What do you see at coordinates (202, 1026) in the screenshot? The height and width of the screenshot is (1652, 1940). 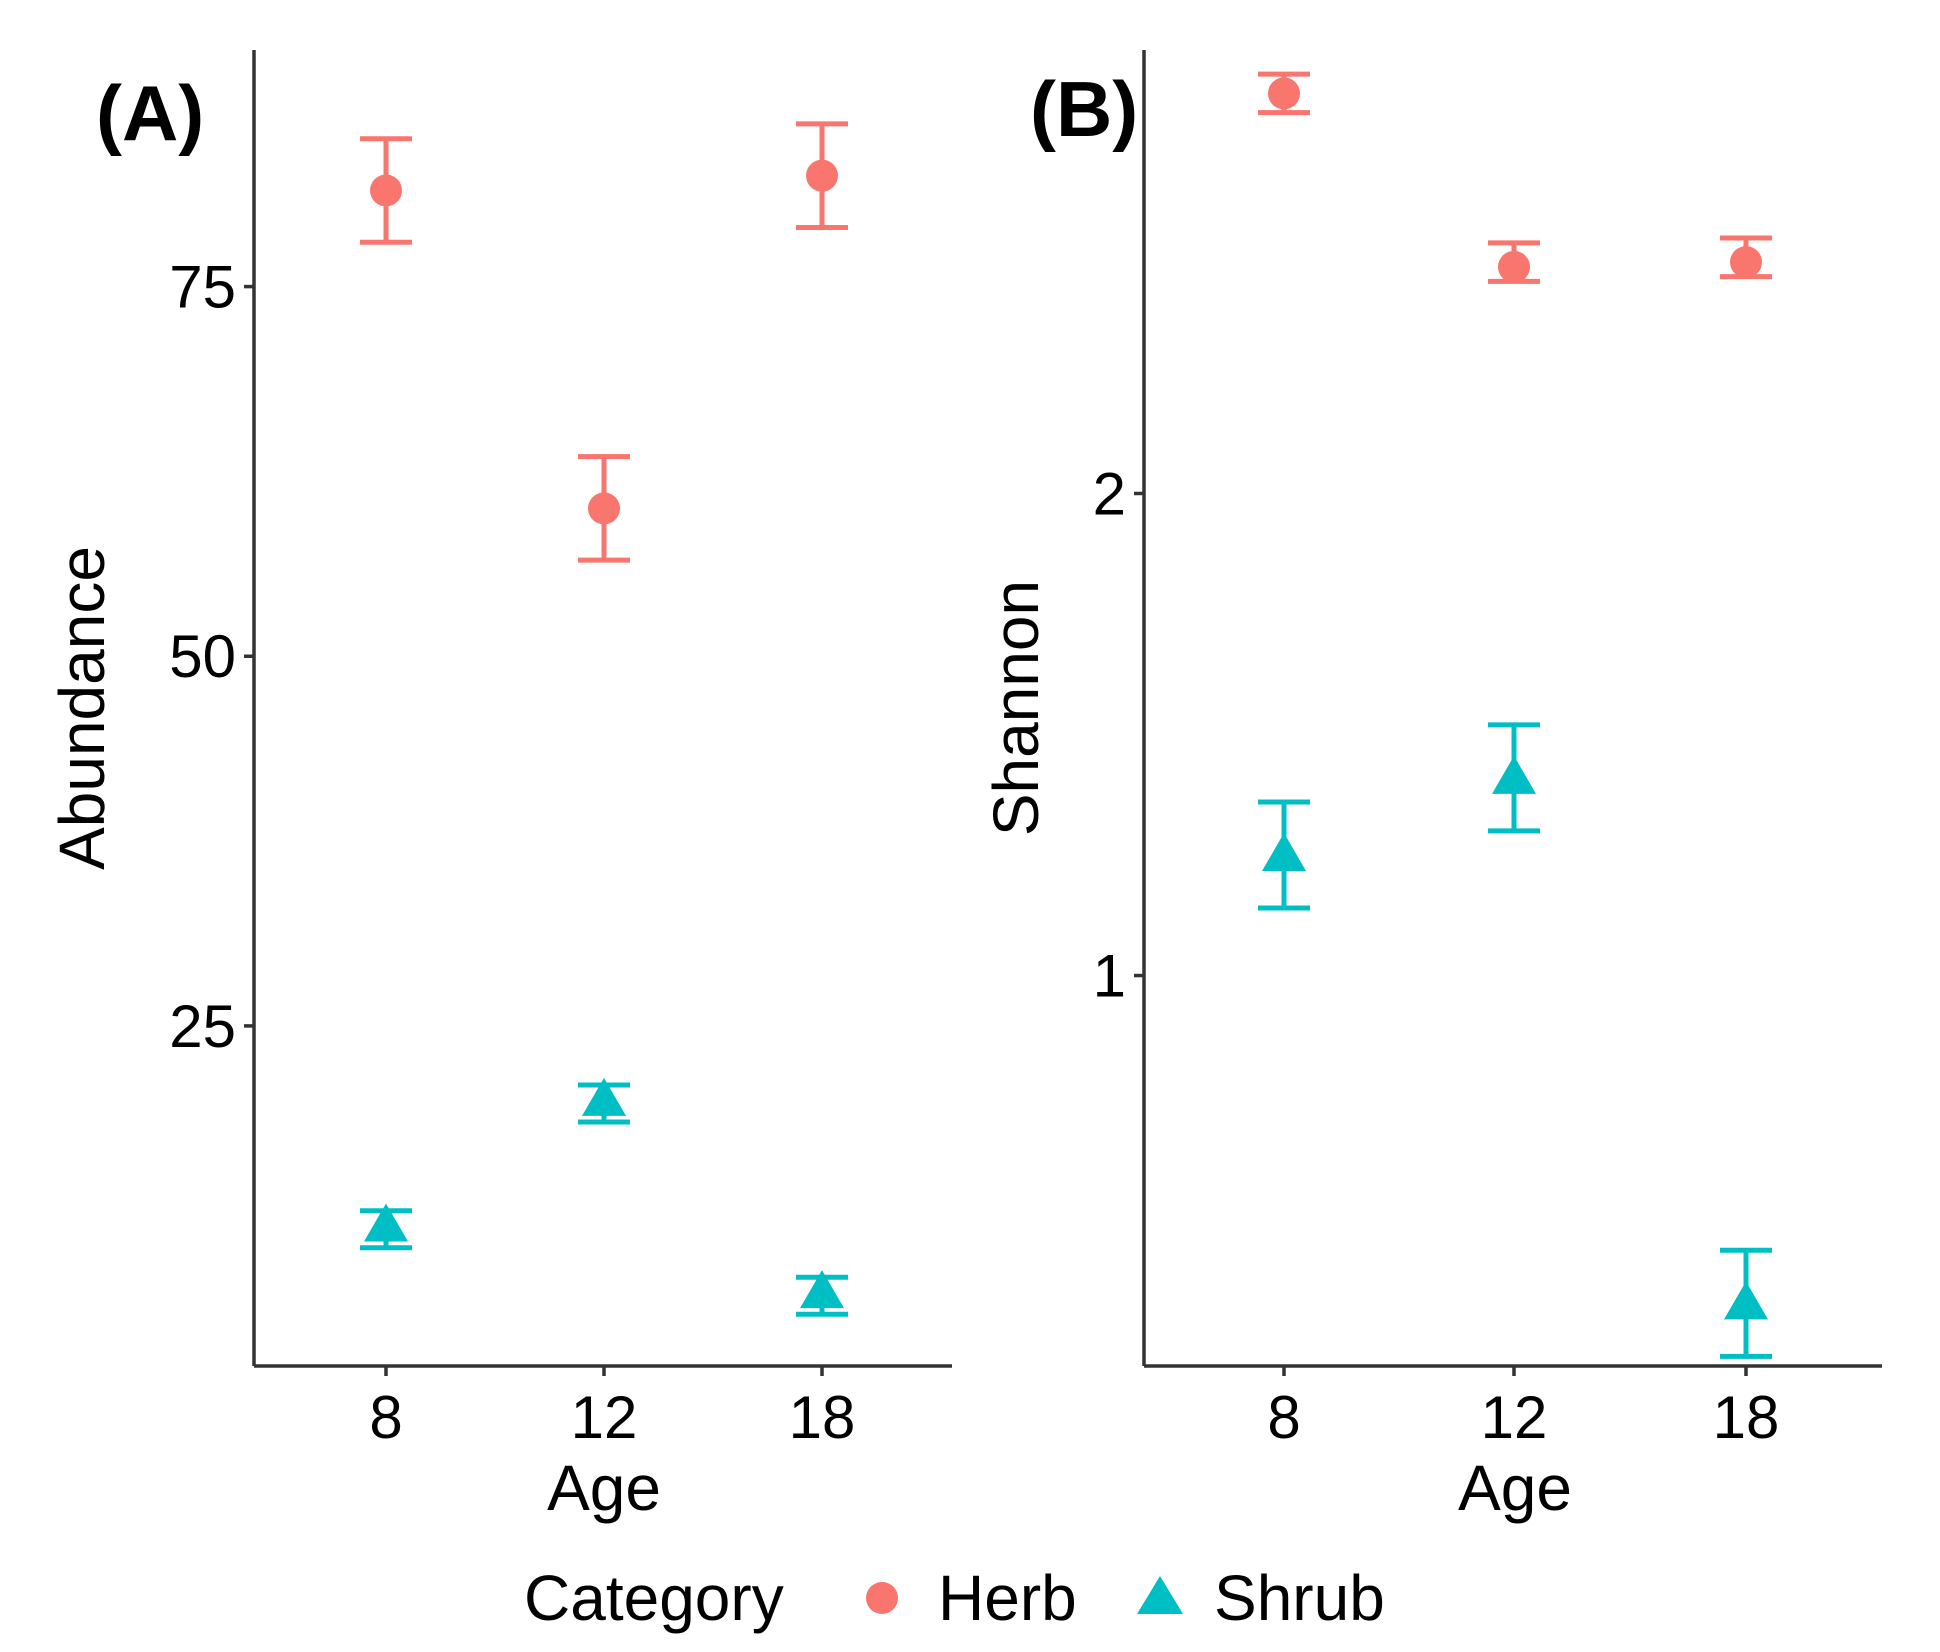 I see `y-tick-label: 25` at bounding box center [202, 1026].